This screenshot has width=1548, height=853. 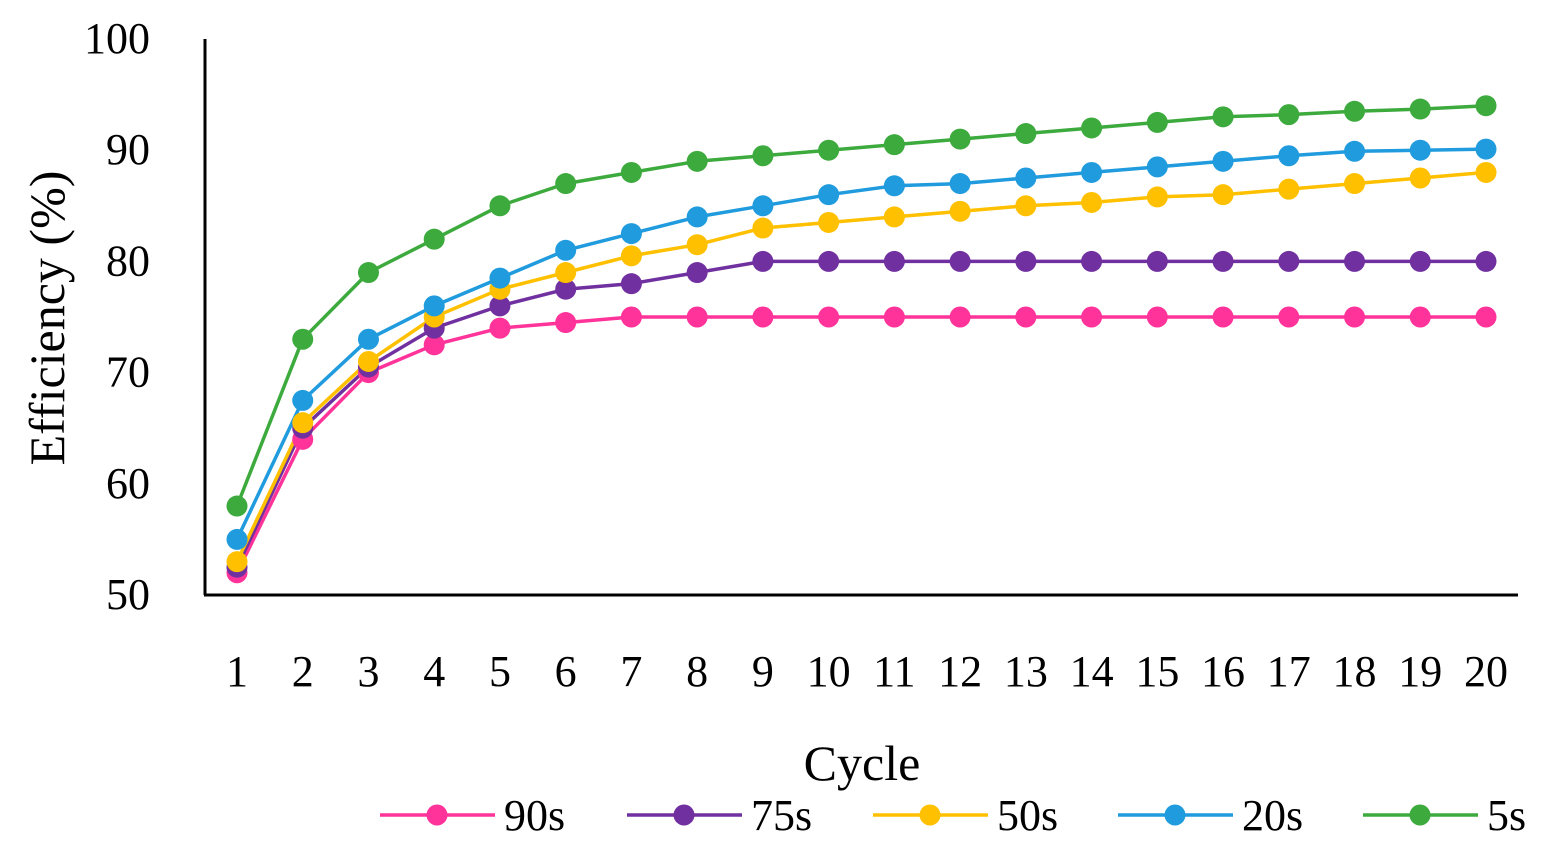 What do you see at coordinates (237, 671) in the screenshot?
I see `x-tick-label: 1` at bounding box center [237, 671].